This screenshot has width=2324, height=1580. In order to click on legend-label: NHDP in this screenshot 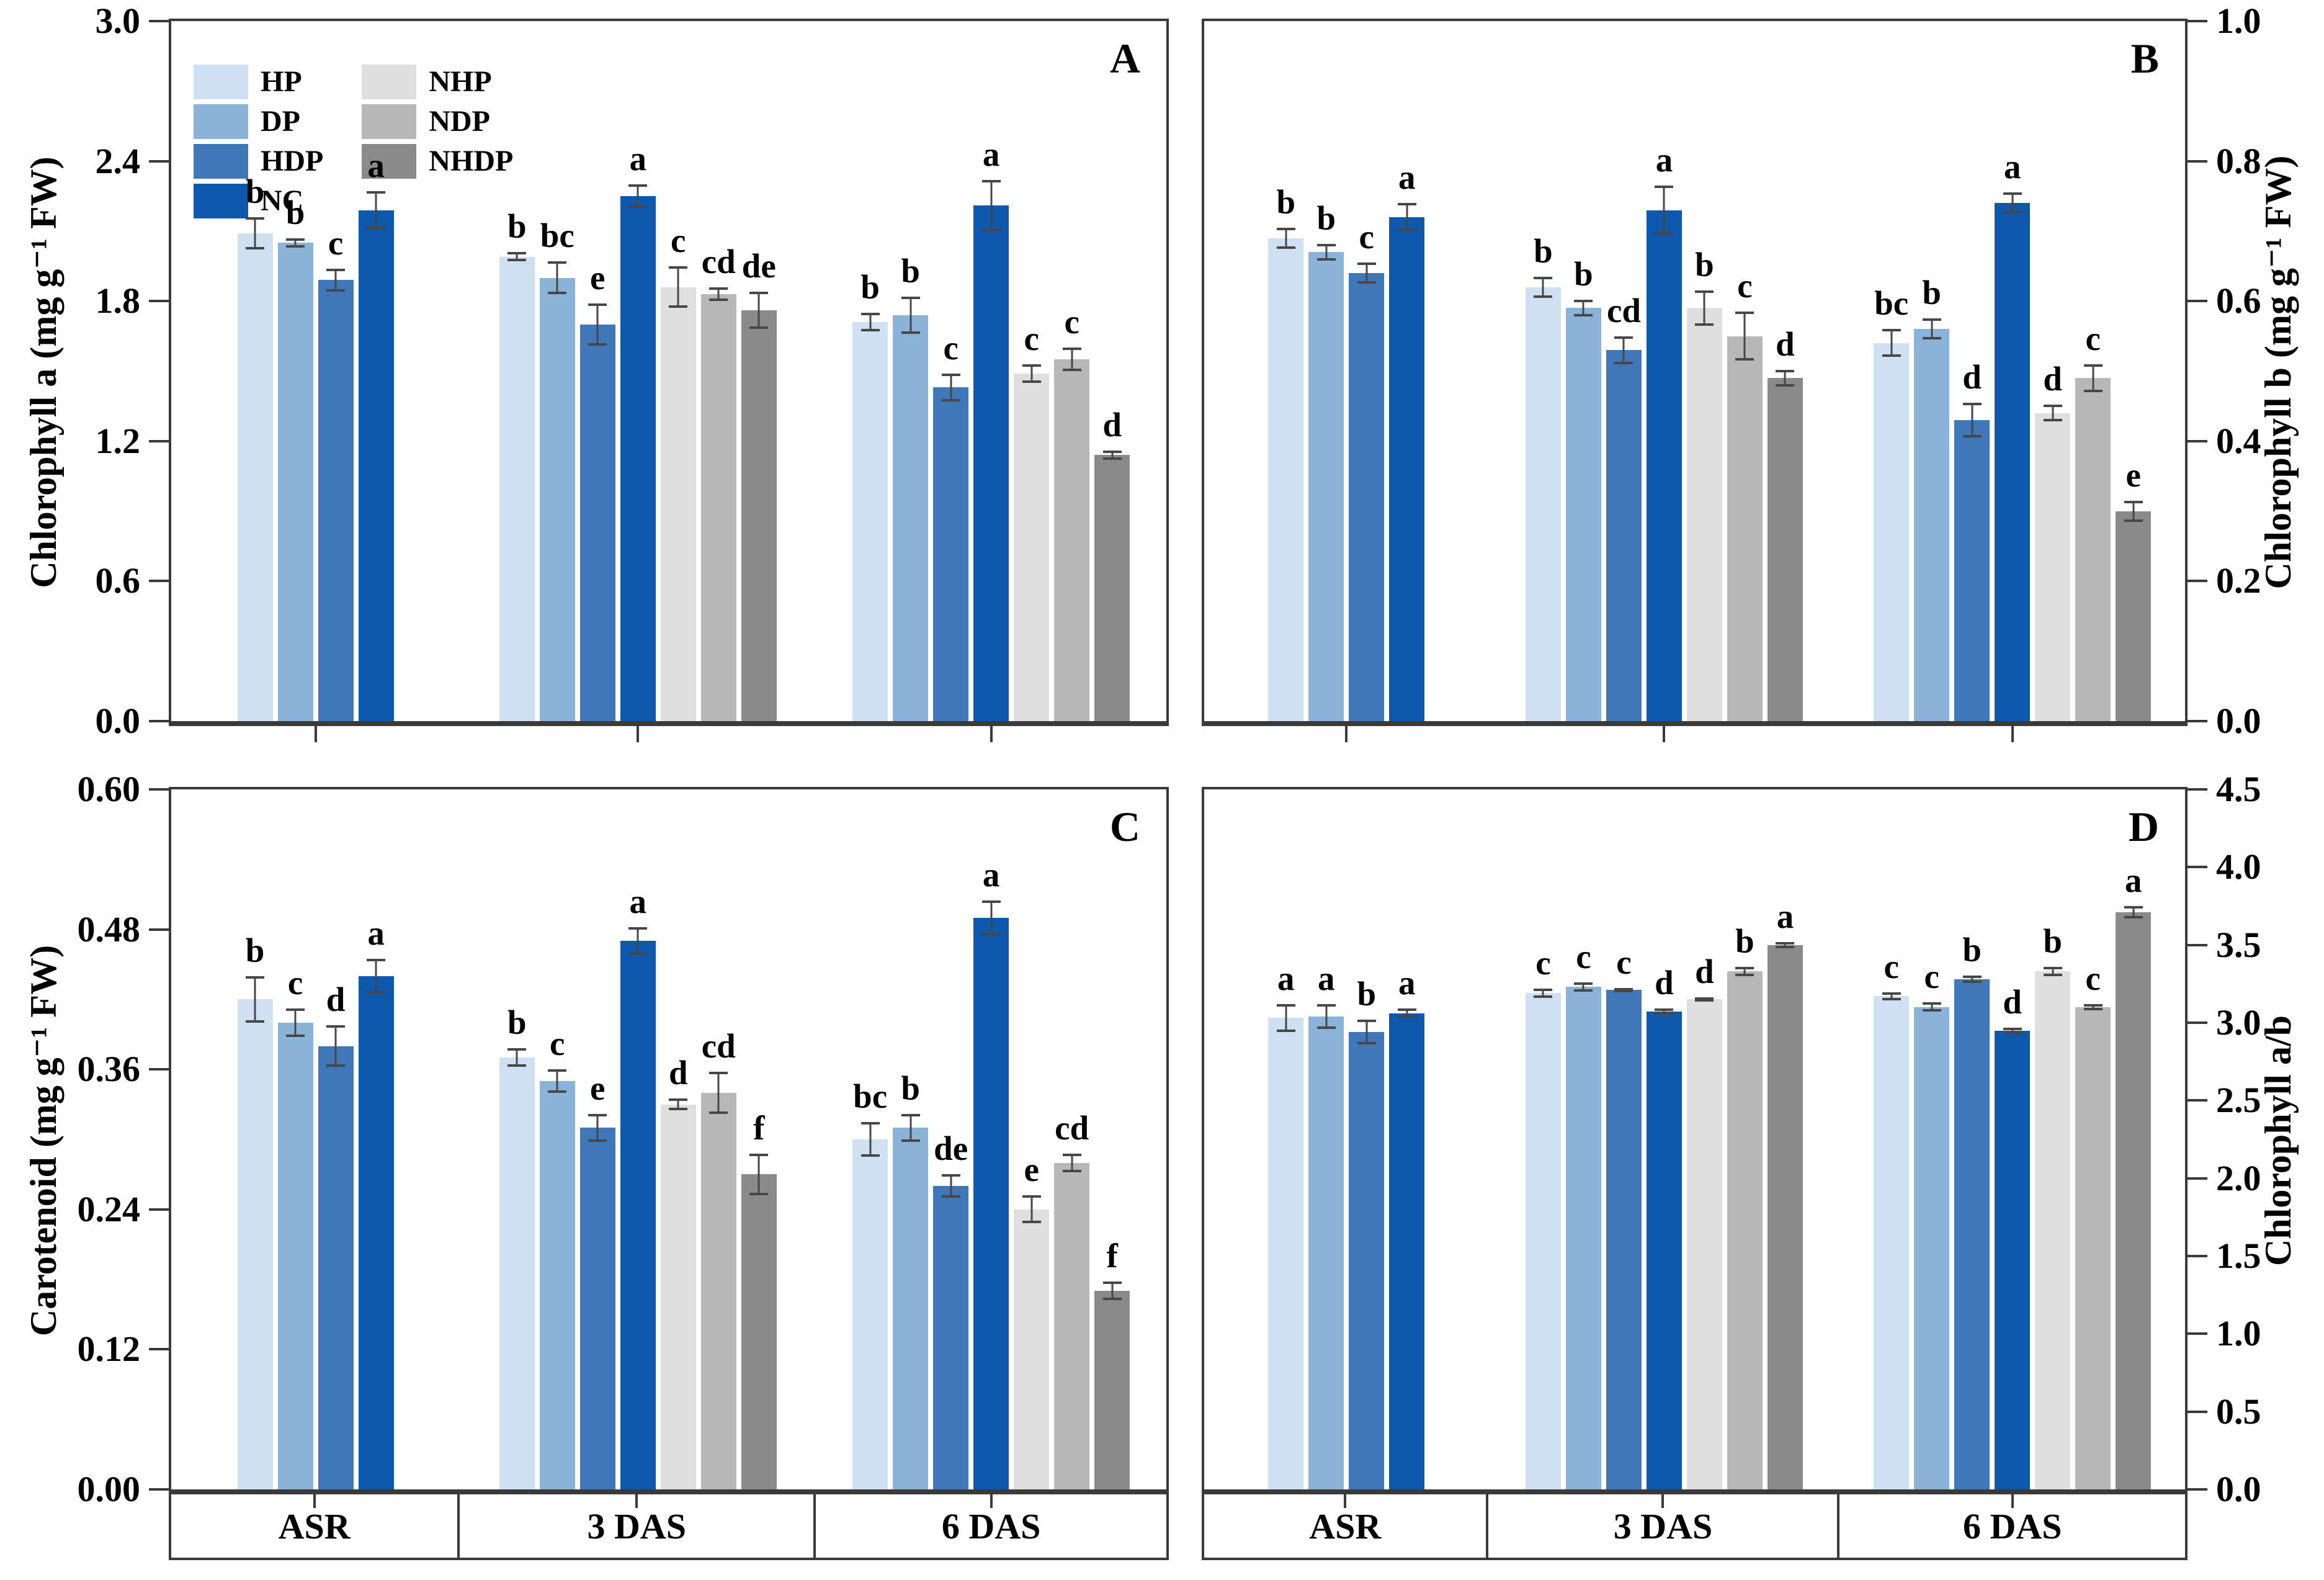, I will do `click(472, 161)`.